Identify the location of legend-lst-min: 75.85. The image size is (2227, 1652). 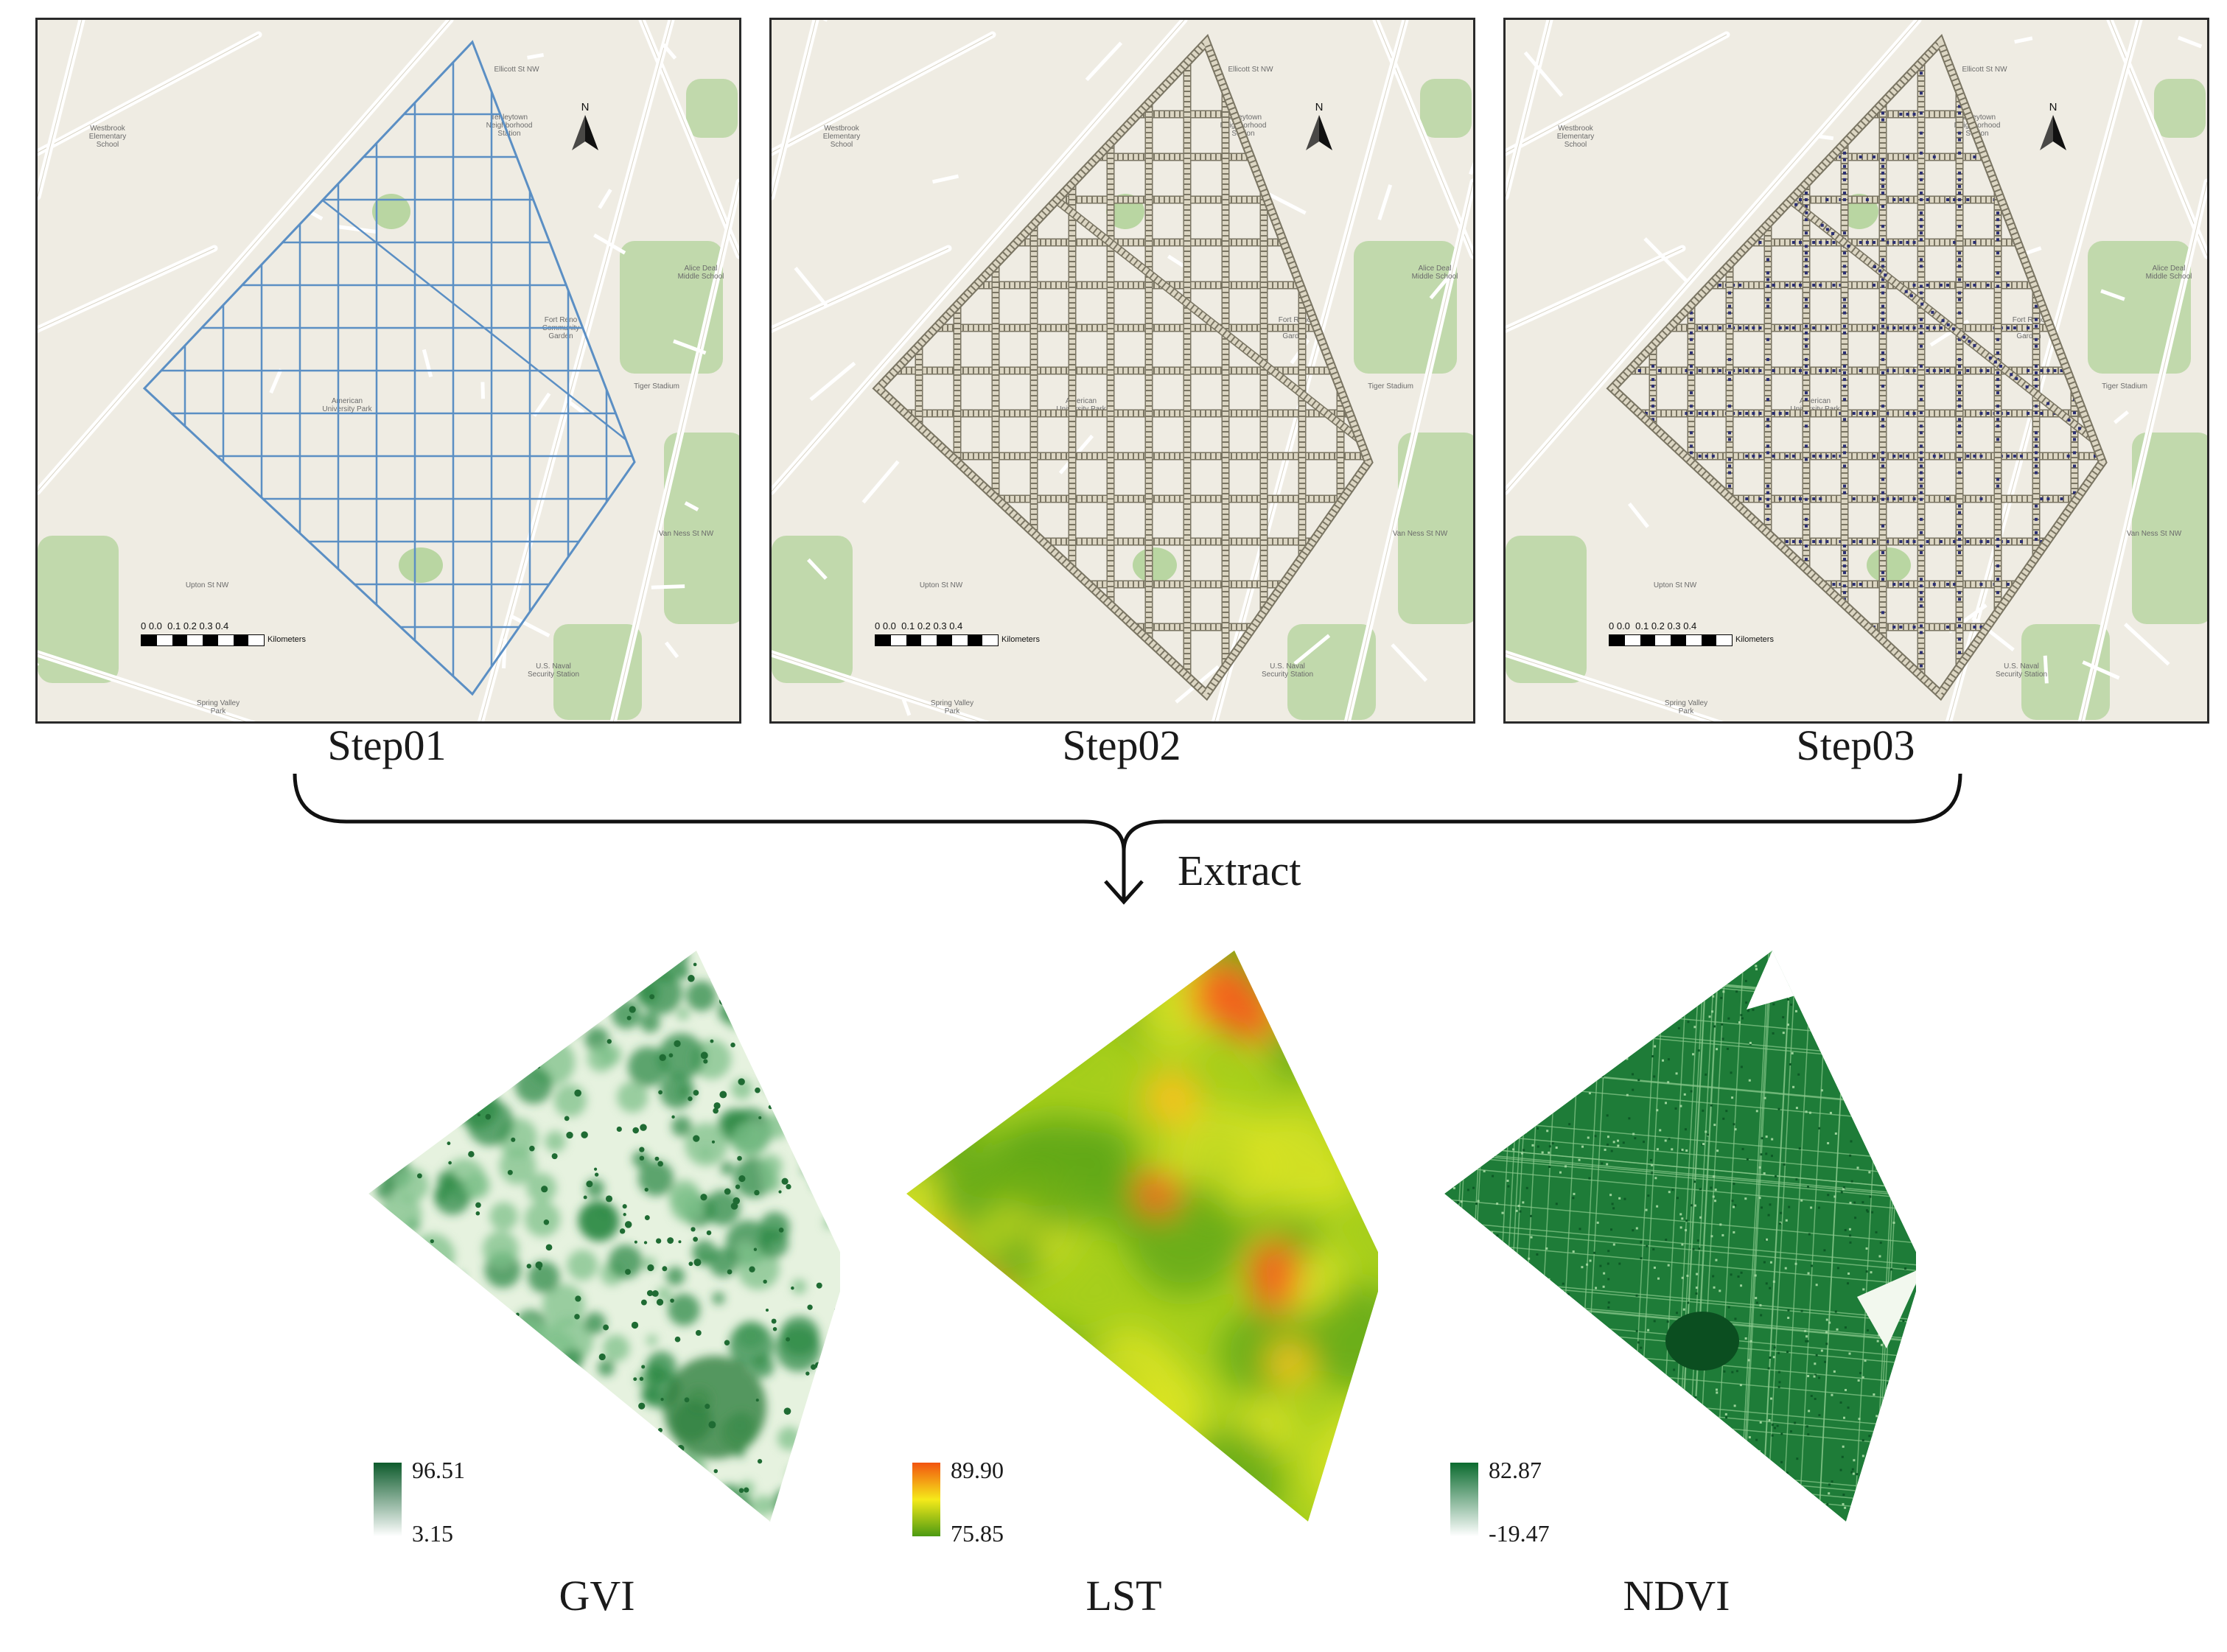
(978, 1533).